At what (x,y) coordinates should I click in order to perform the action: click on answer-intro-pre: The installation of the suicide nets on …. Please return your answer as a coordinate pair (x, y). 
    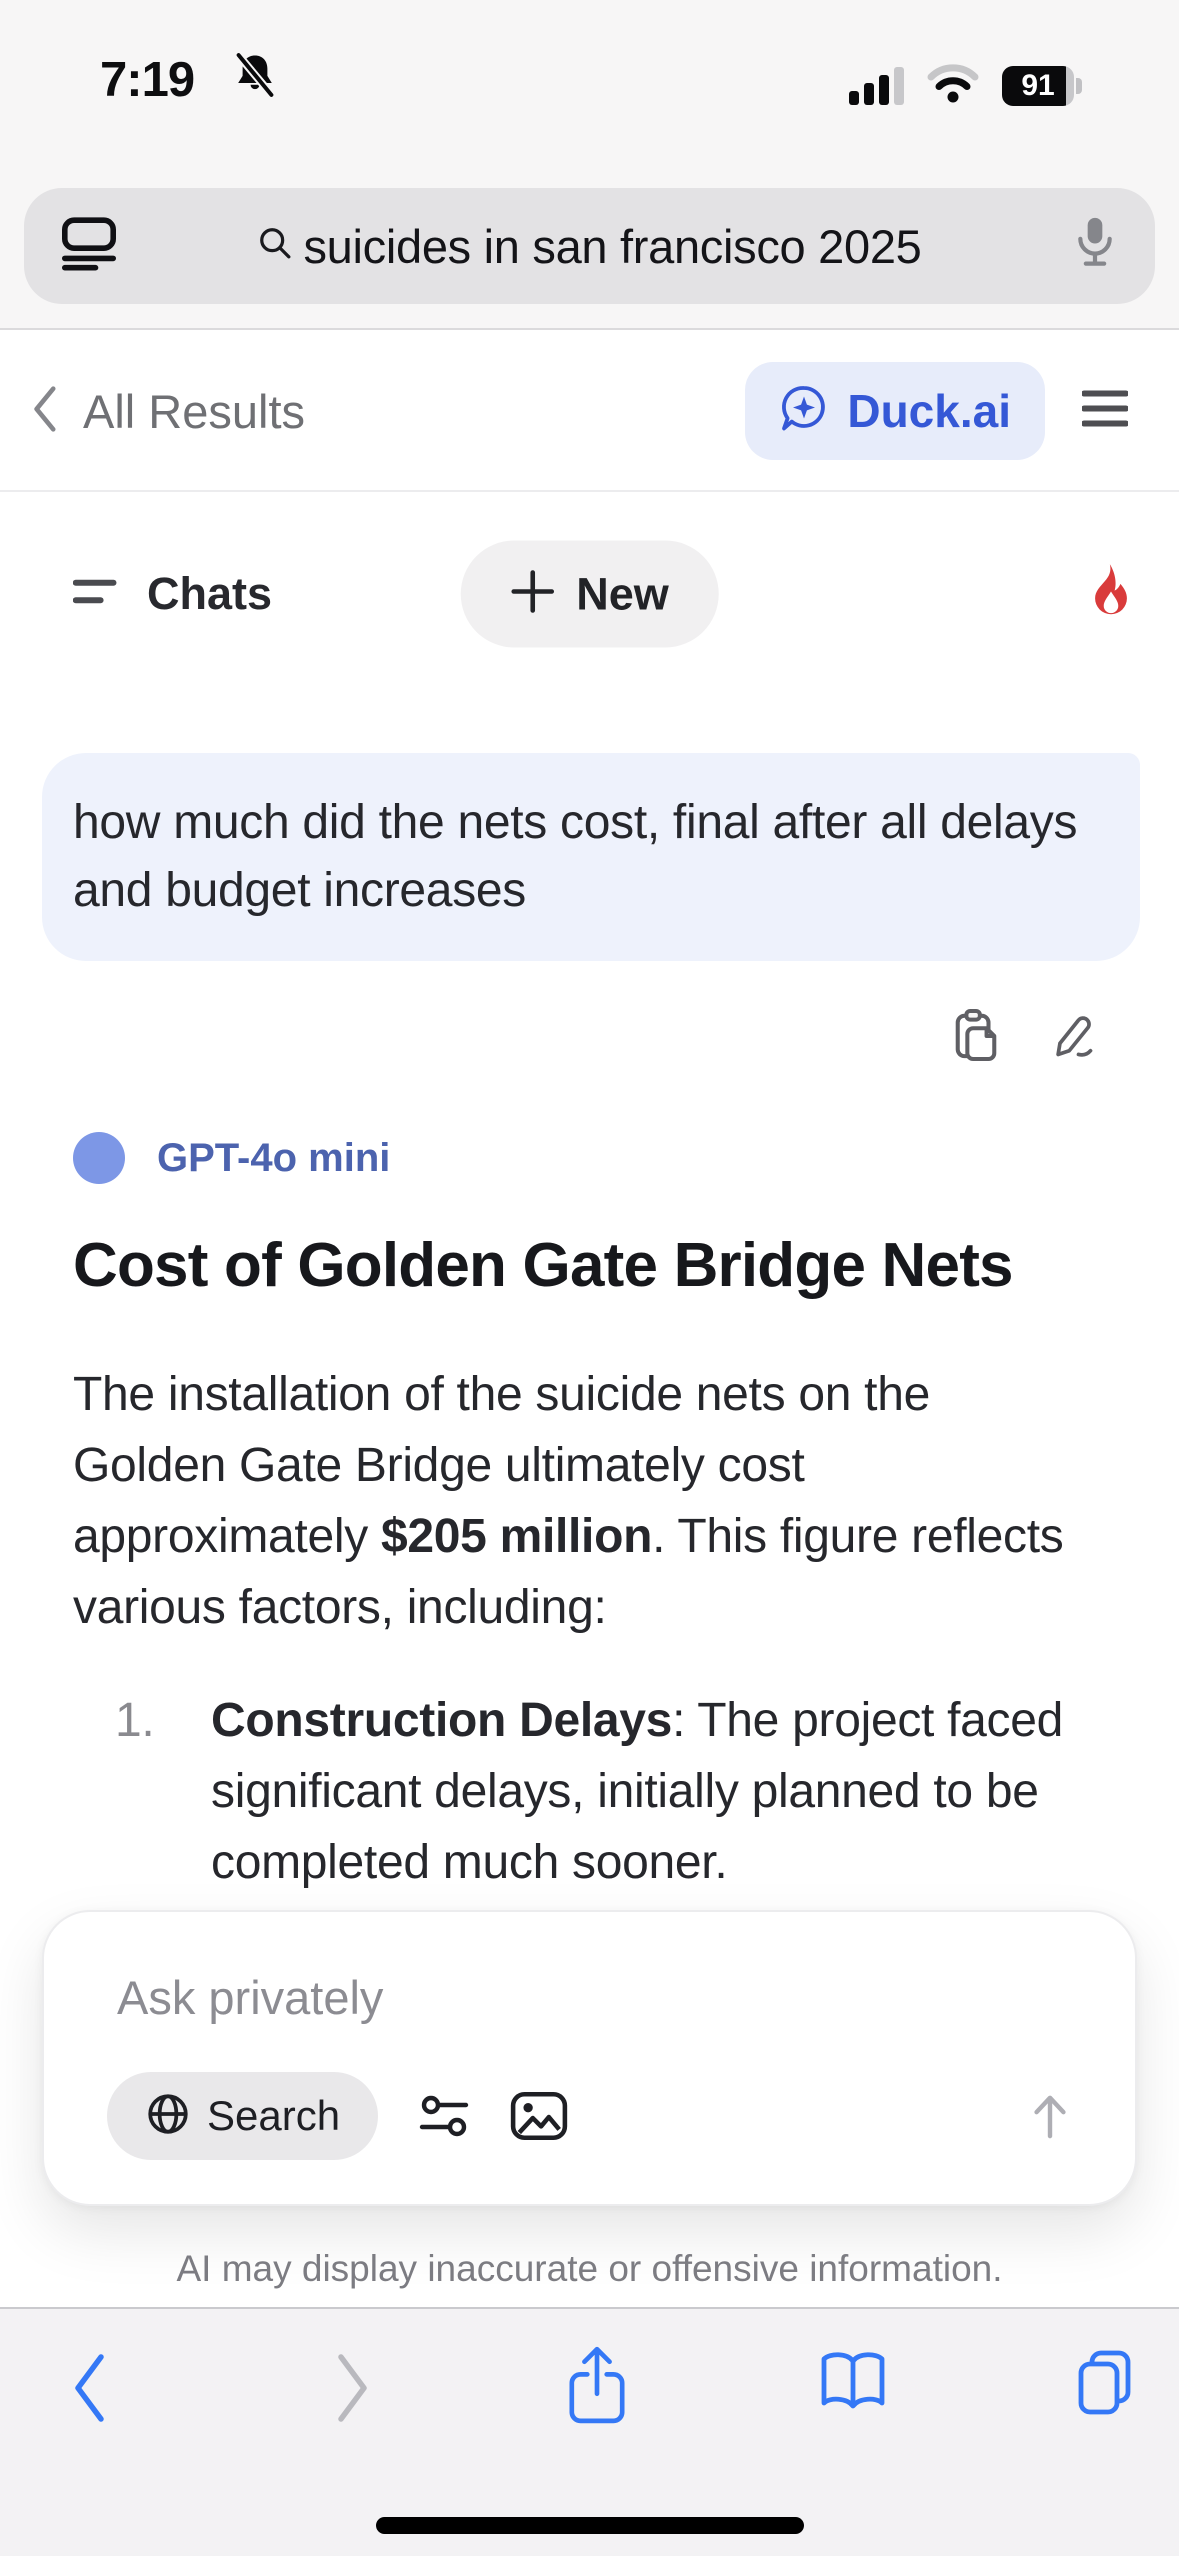
    Looking at the image, I should click on (501, 1465).